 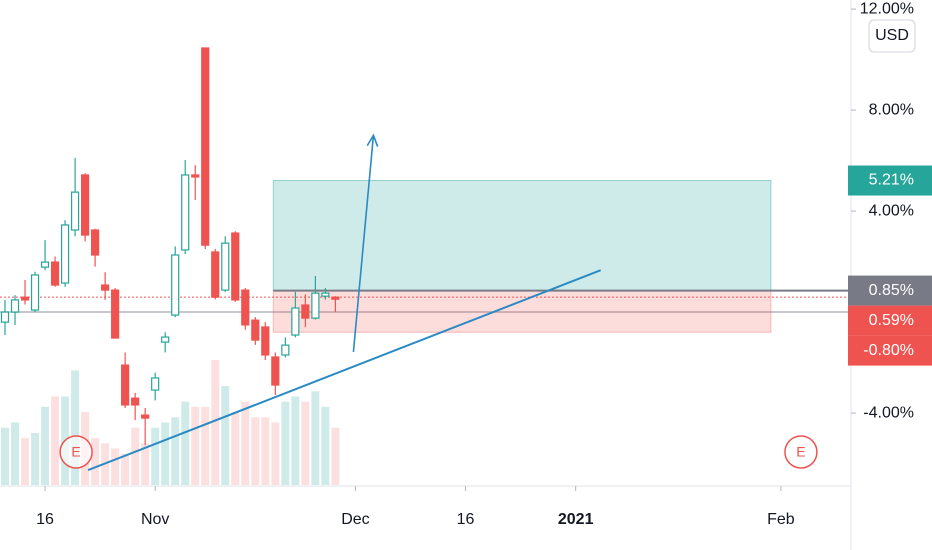 What do you see at coordinates (355, 519) in the screenshot?
I see `x-tick-label: Dec` at bounding box center [355, 519].